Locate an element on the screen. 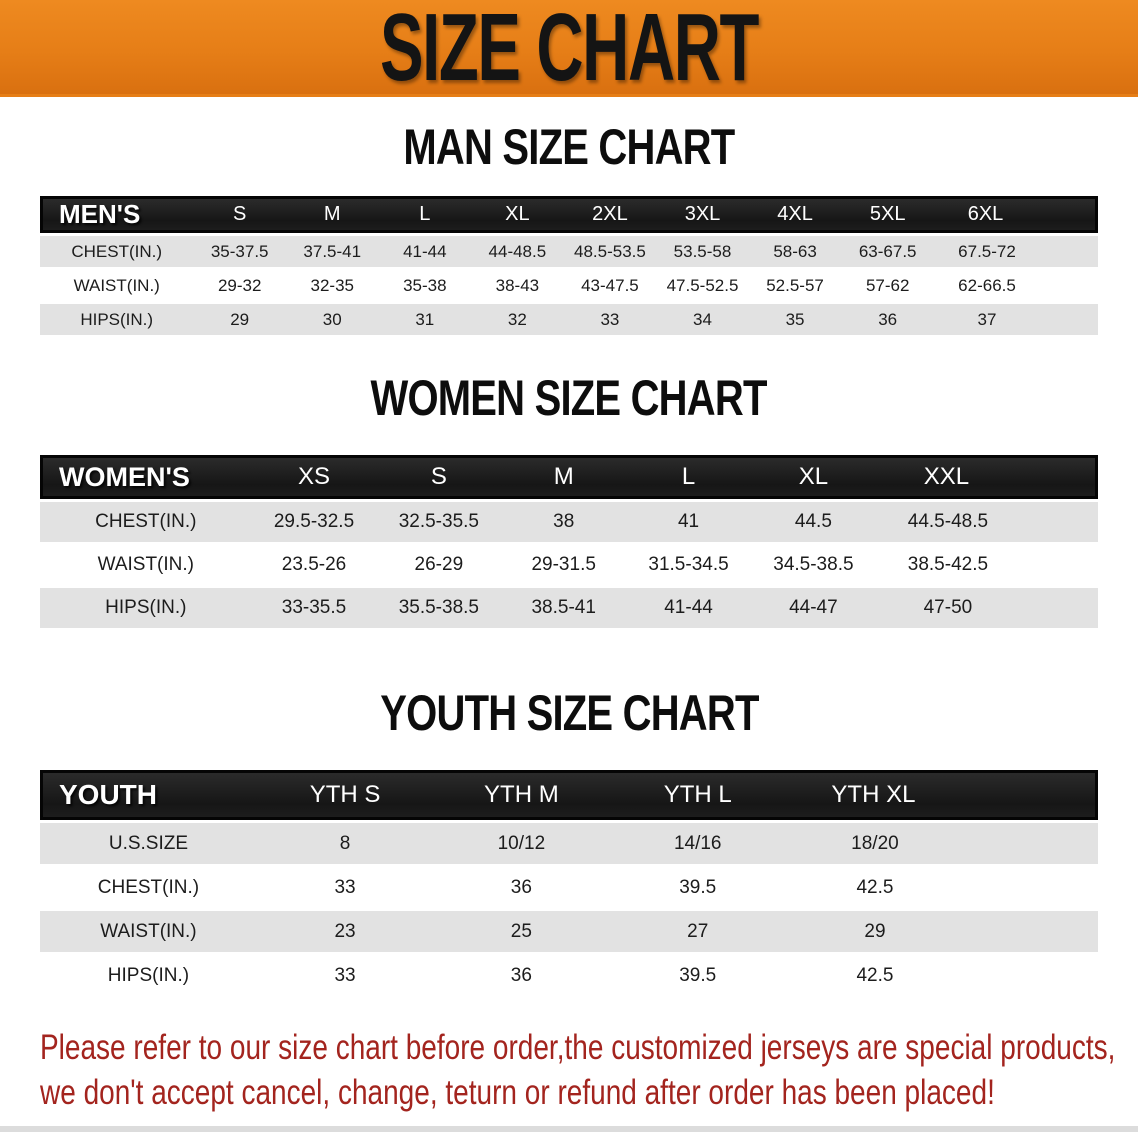  size-value-cell: 63-67.5 is located at coordinates (888, 251).